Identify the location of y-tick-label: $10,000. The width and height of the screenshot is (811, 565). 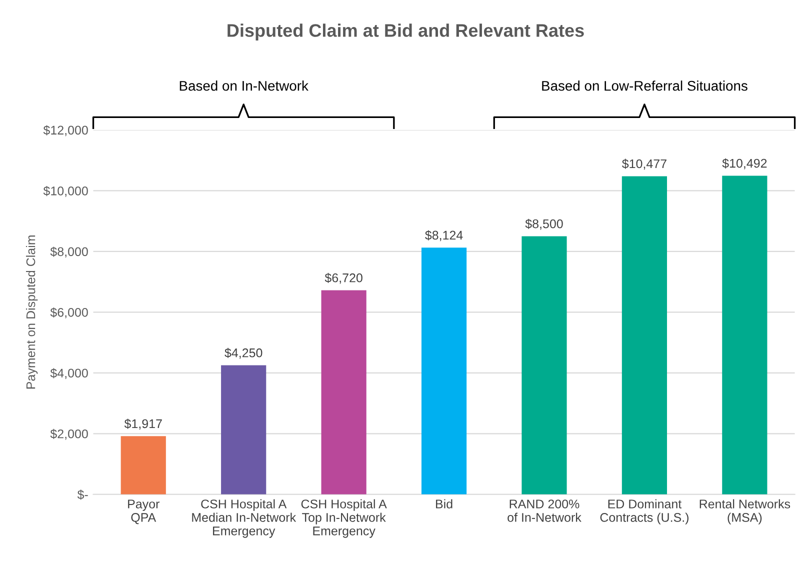
(65, 191).